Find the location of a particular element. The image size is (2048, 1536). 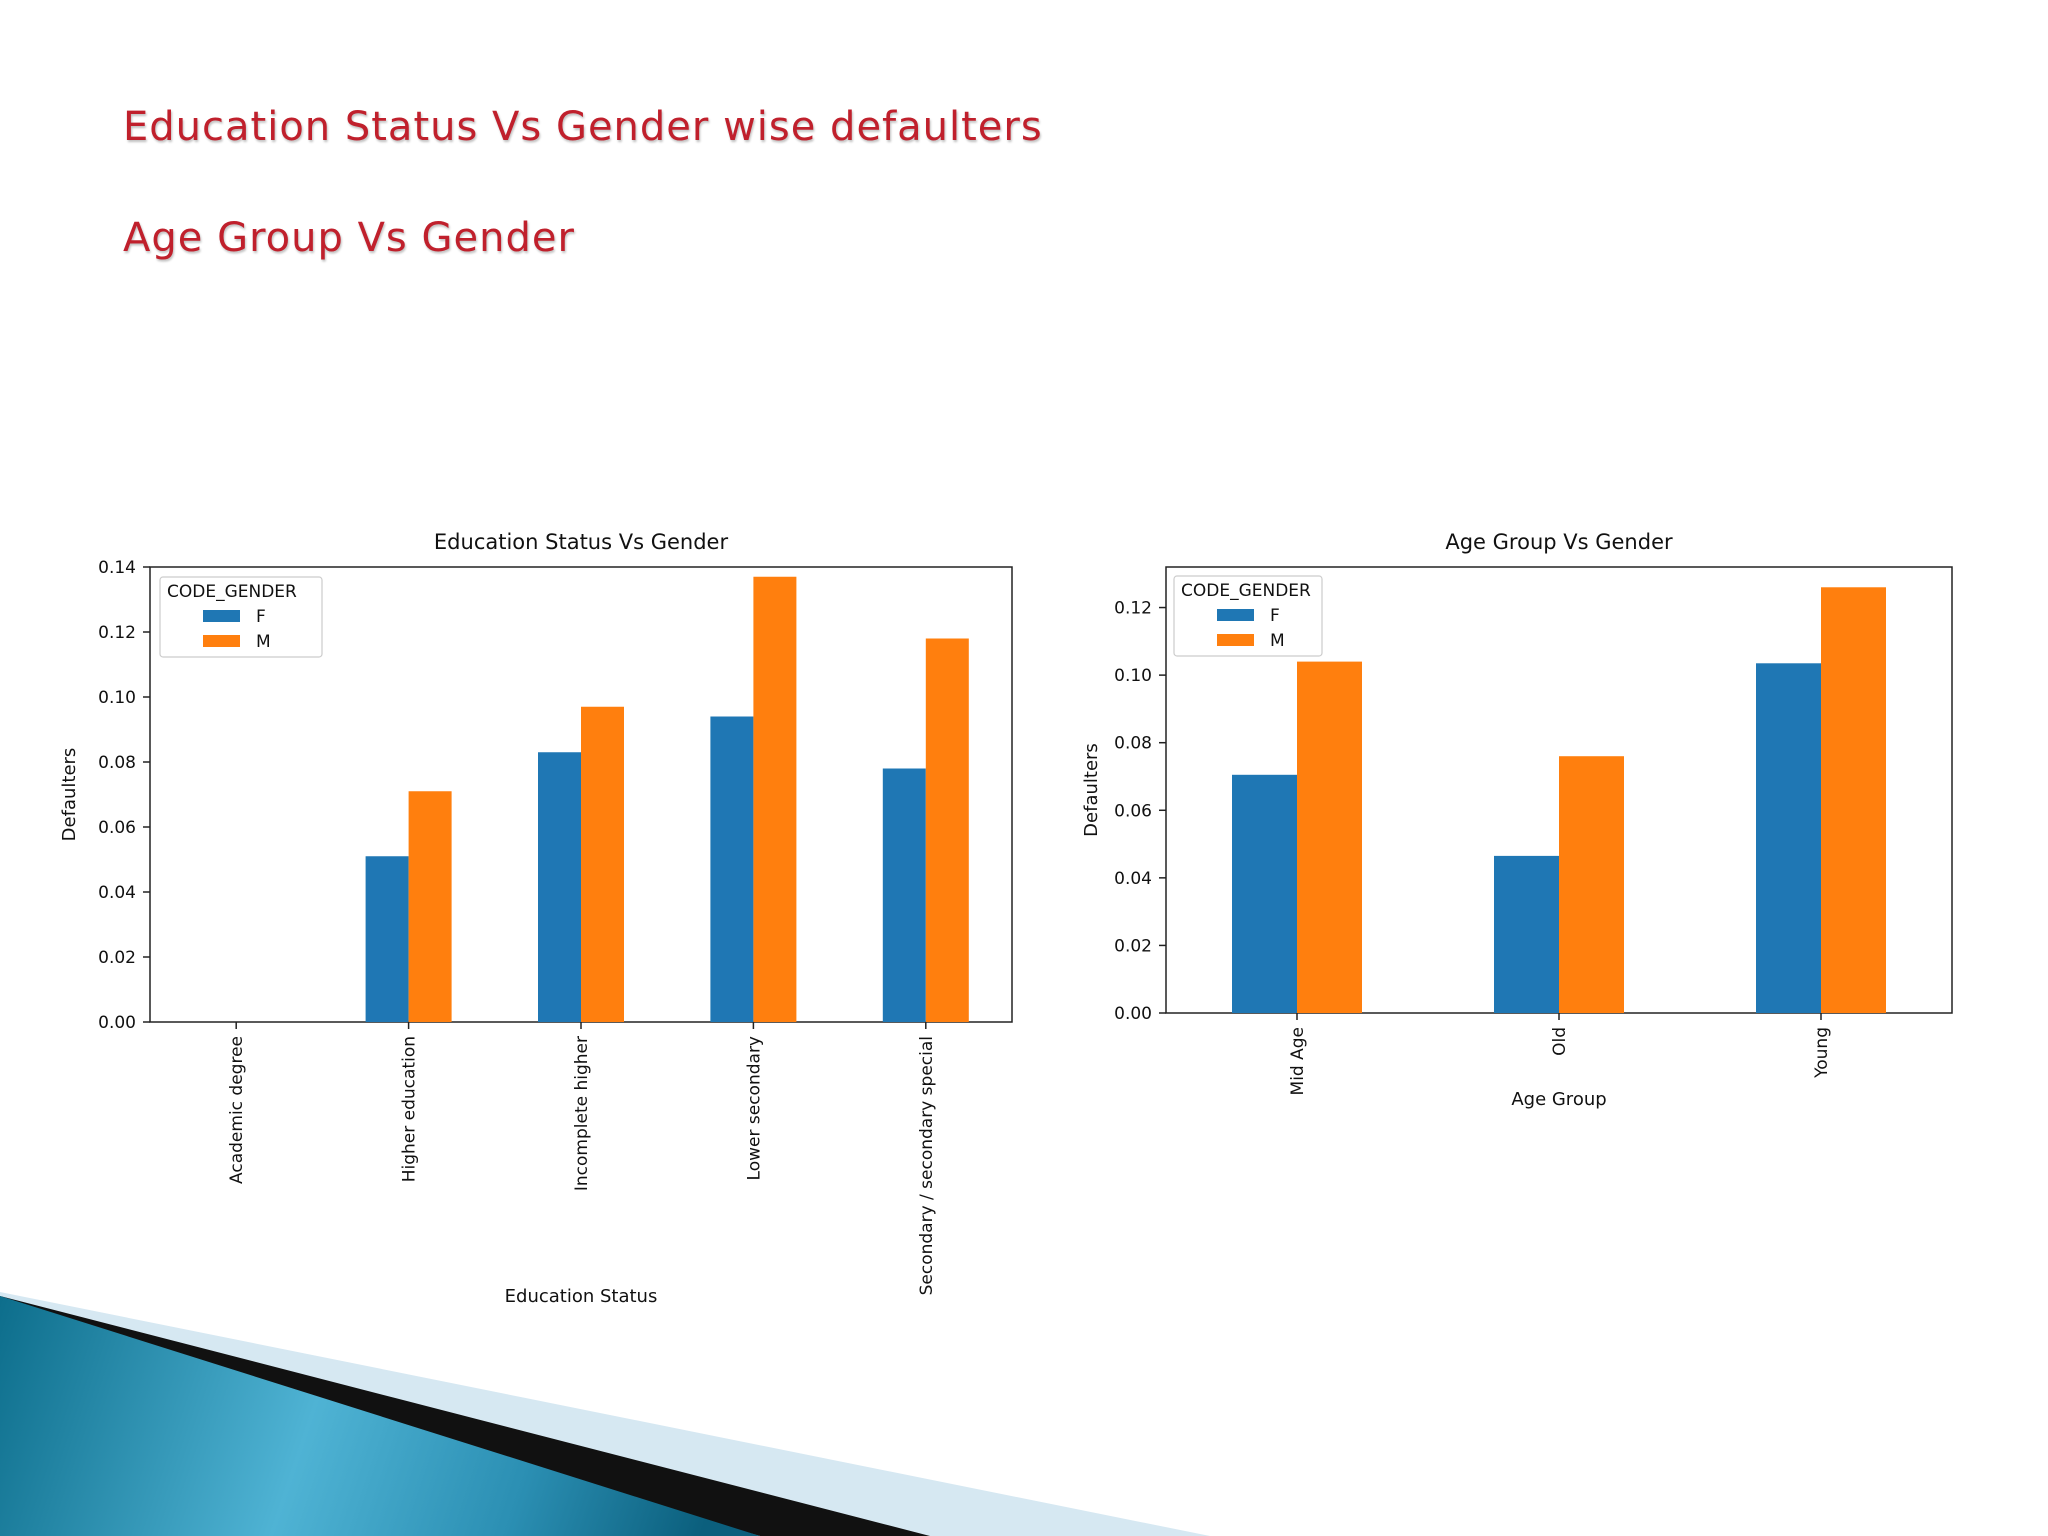

x-tick-label: Higher education is located at coordinates (410, 1109).